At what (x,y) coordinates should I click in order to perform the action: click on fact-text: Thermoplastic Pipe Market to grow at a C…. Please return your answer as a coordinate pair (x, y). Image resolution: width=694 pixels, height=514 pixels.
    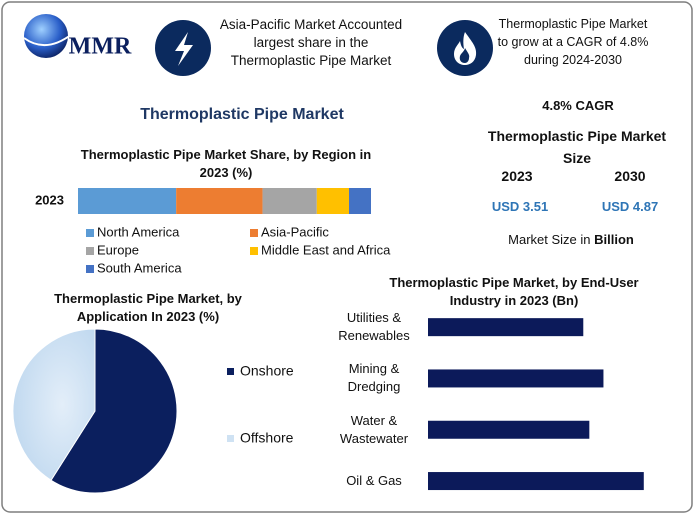
    Looking at the image, I should click on (573, 42).